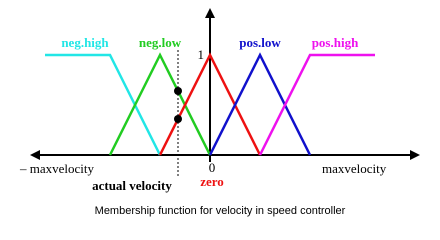 The width and height of the screenshot is (440, 240). Describe the element at coordinates (201, 54) in the screenshot. I see `peak-label: 1` at that location.